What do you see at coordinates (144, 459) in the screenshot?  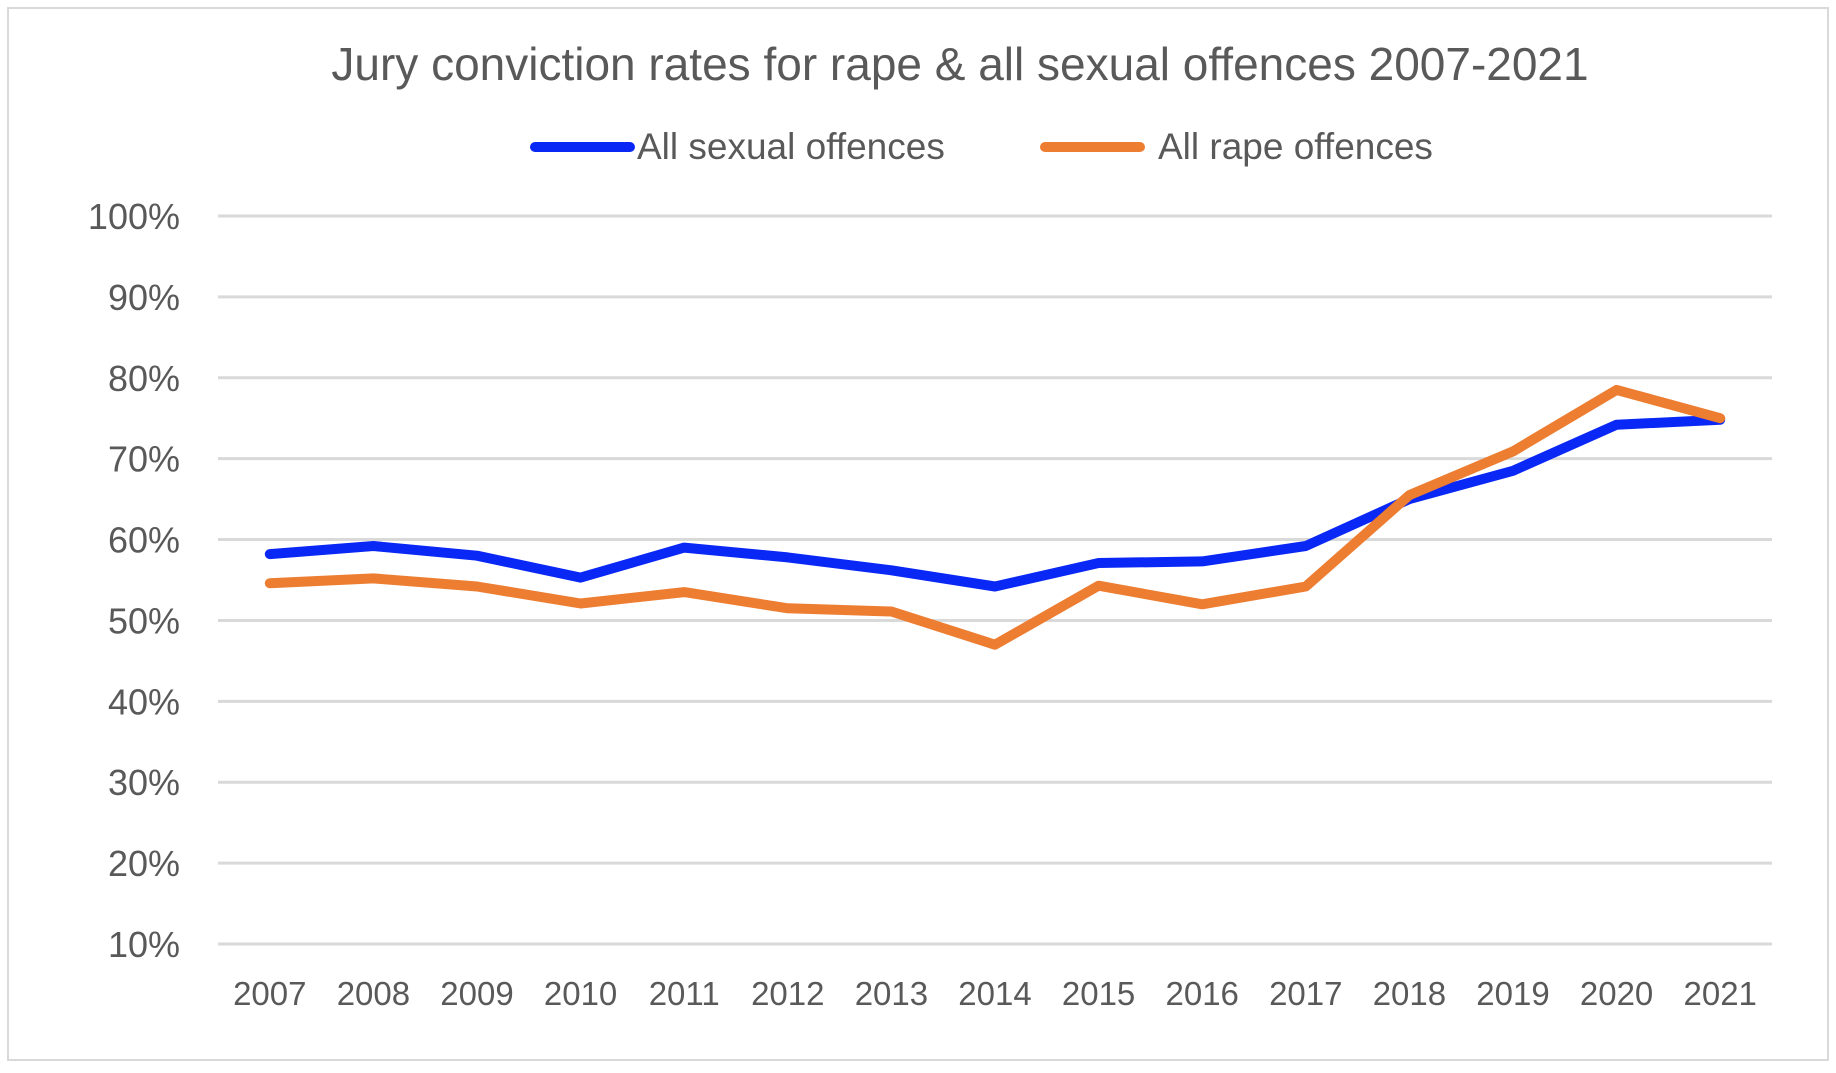 I see `y-tick-label: 70%` at bounding box center [144, 459].